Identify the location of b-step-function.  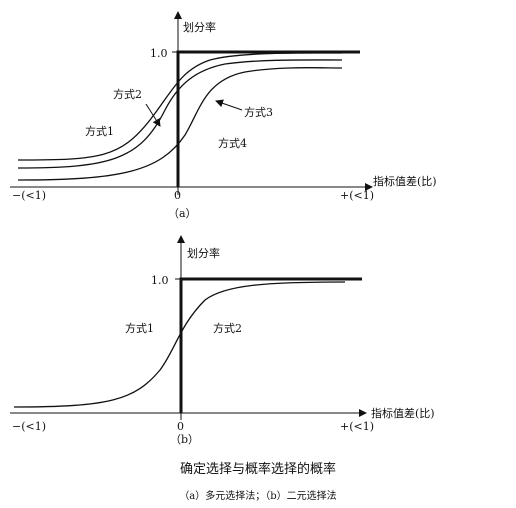
(270, 345).